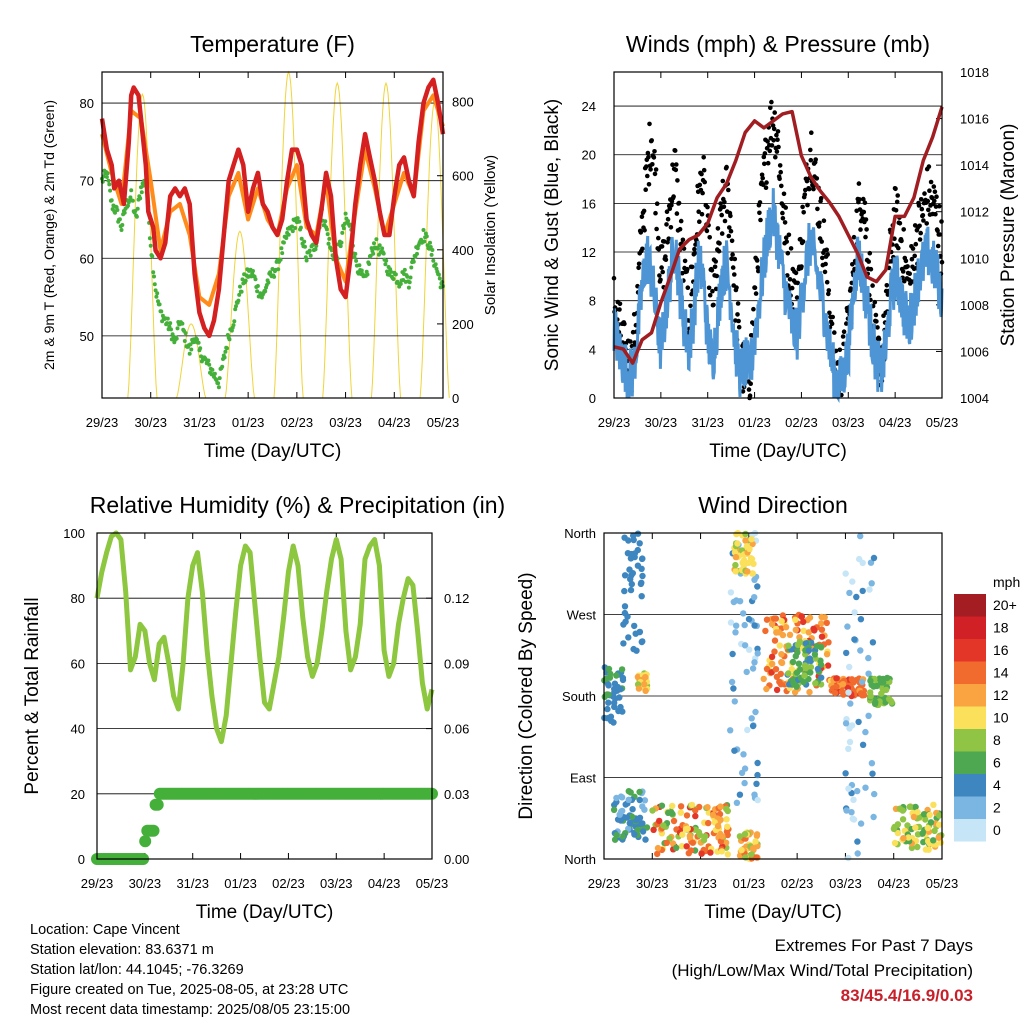 The width and height of the screenshot is (1024, 1024). I want to click on humidity-ytick-label: 20, so click(78, 794).